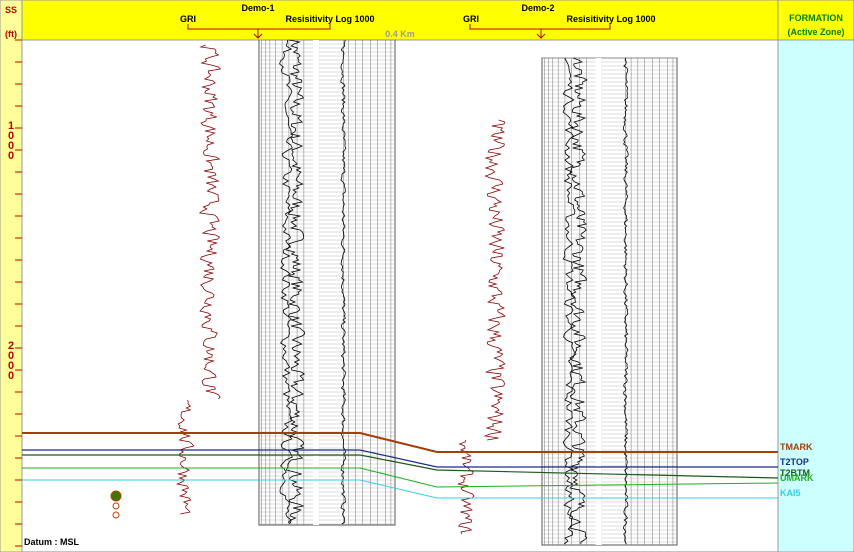 The image size is (854, 552). What do you see at coordinates (11, 360) in the screenshot?
I see `depth-label: 2000` at bounding box center [11, 360].